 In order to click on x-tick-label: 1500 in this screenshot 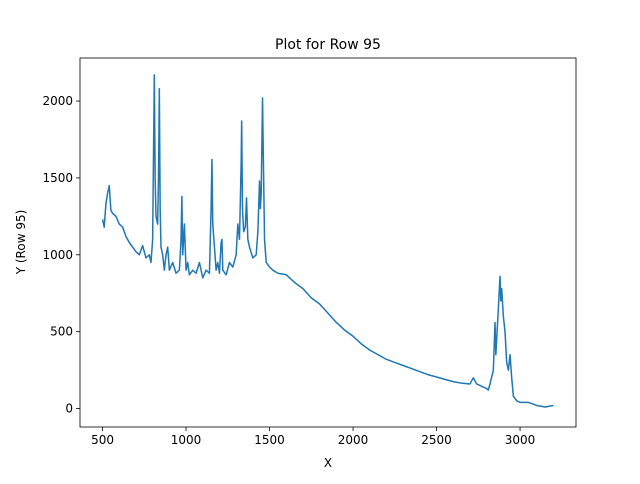, I will do `click(269, 440)`.